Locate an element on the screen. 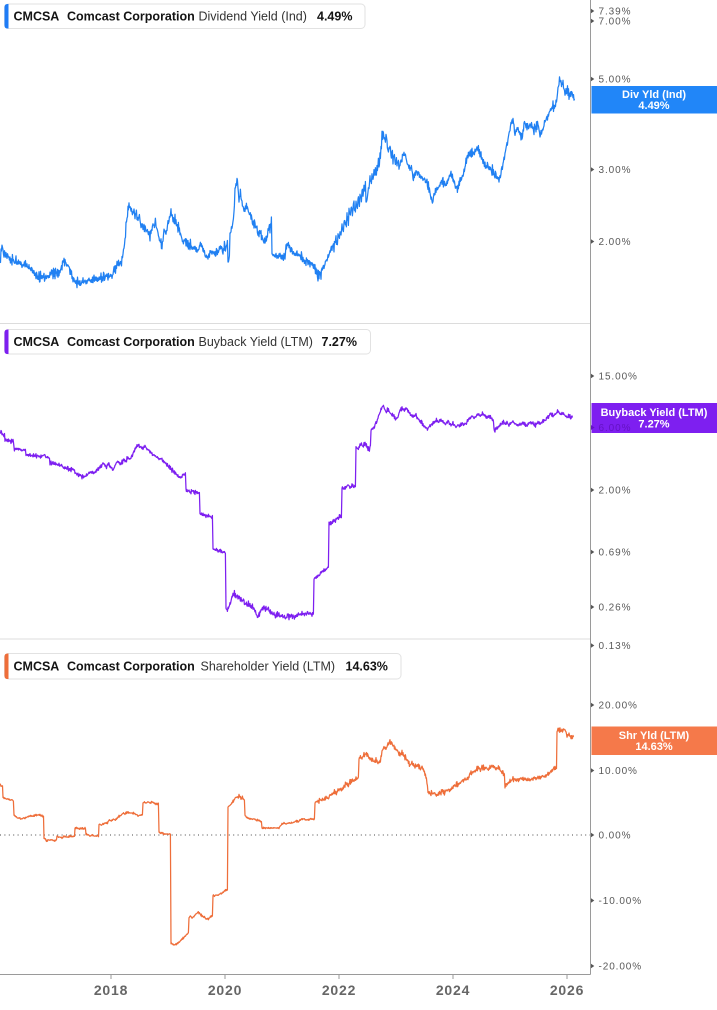 The width and height of the screenshot is (717, 1010). svg-text: 10.00% is located at coordinates (618, 771).